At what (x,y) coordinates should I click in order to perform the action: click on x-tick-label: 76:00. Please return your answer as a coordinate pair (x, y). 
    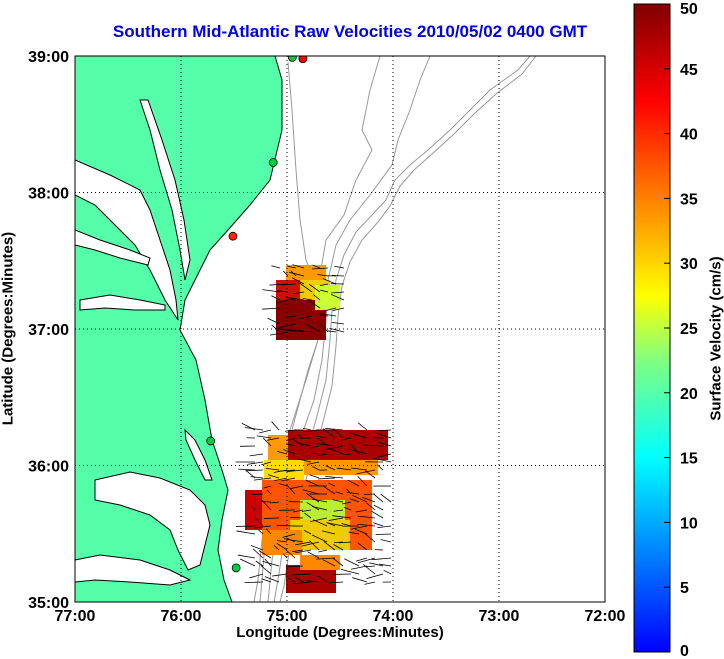
    Looking at the image, I should click on (181, 616).